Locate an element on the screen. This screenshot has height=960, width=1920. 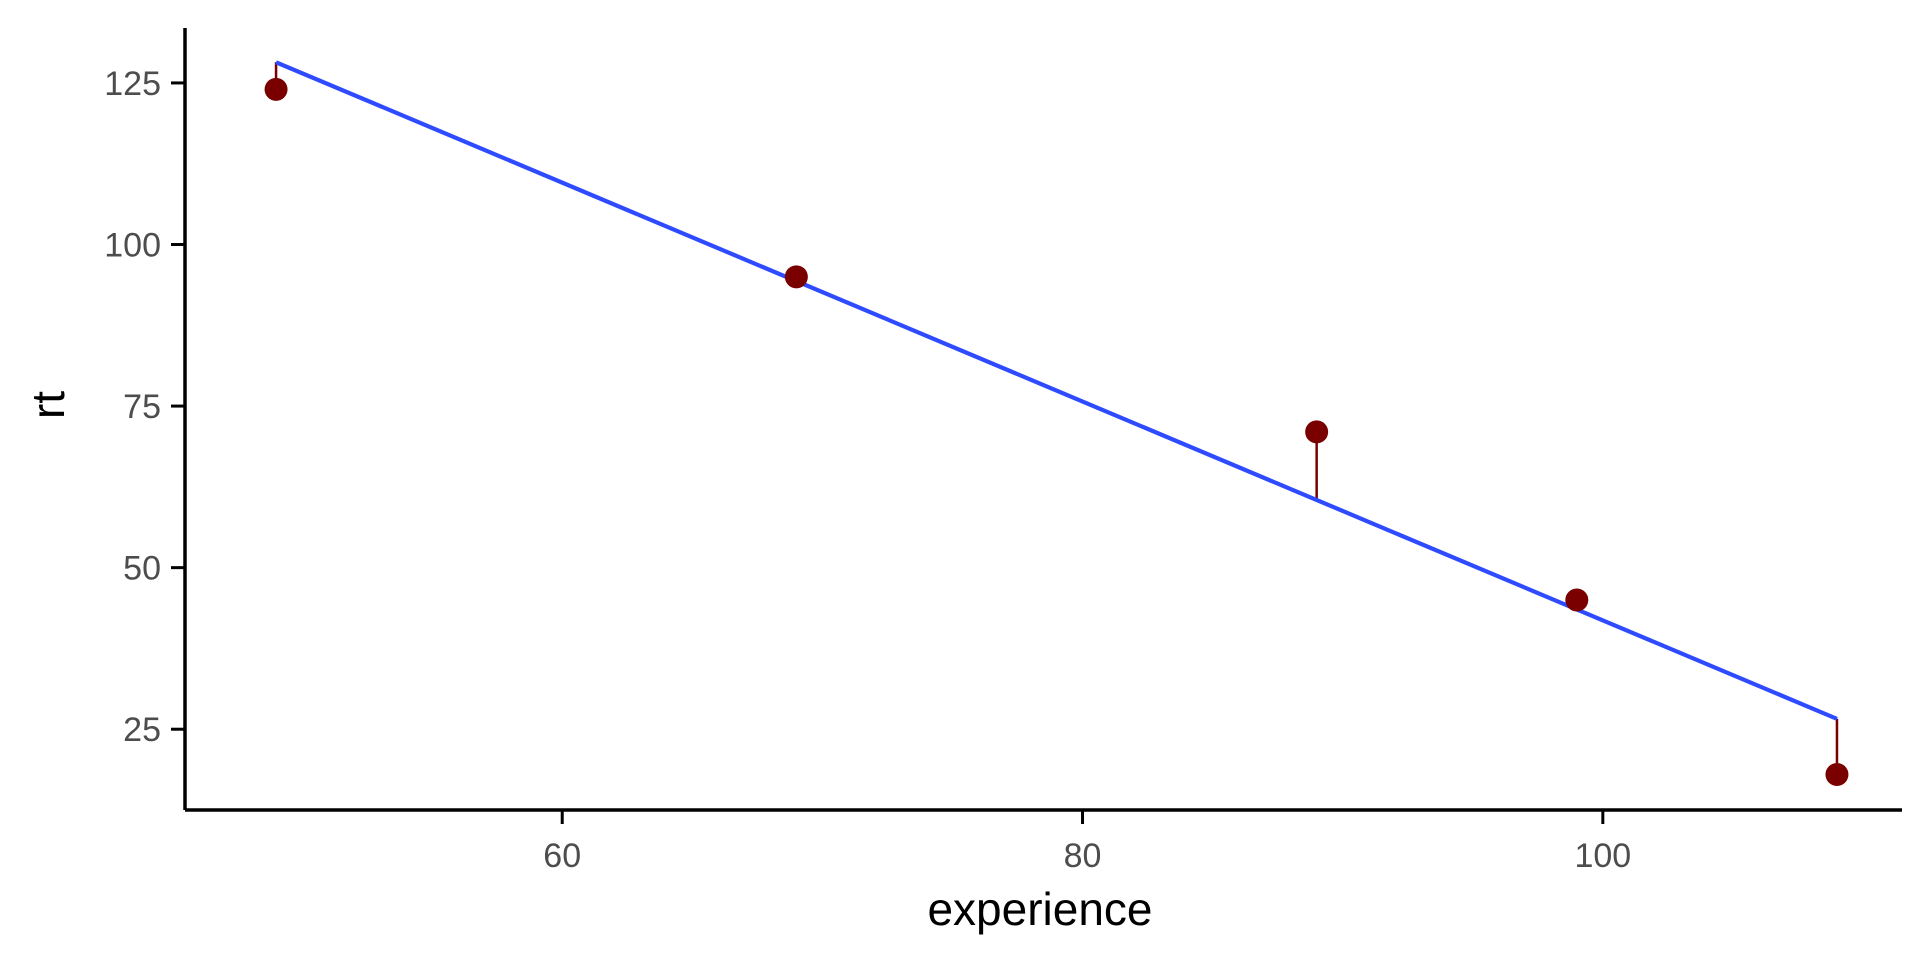
y-axis-title: rt is located at coordinates (48, 405).